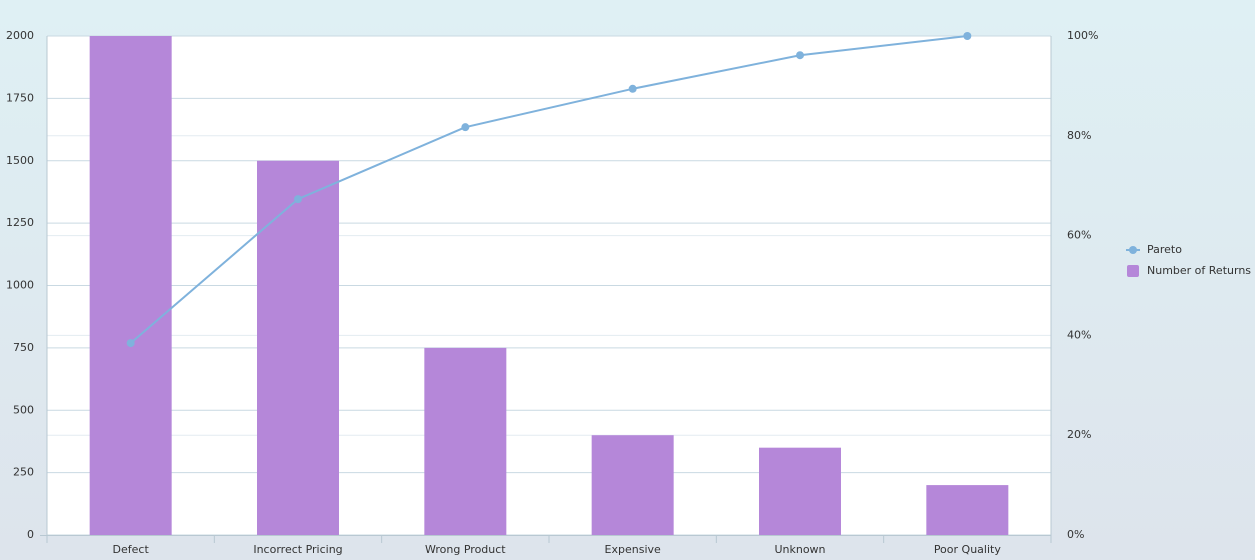 This screenshot has width=1255, height=560. What do you see at coordinates (465, 549) in the screenshot?
I see `x-tick-label: Wrong Product` at bounding box center [465, 549].